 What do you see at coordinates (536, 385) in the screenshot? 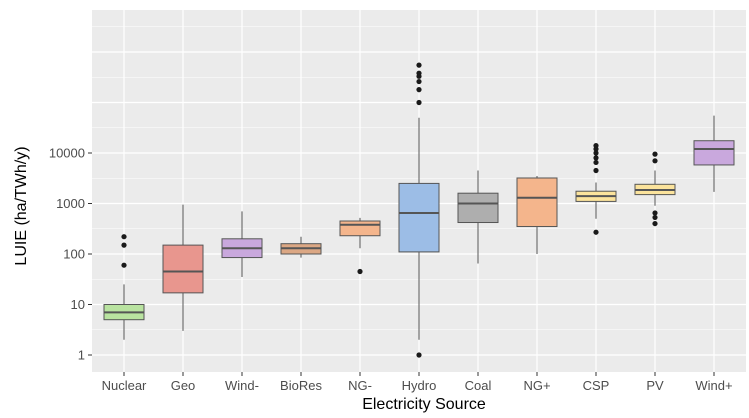
I see `x-tick-label: NG+` at bounding box center [536, 385].